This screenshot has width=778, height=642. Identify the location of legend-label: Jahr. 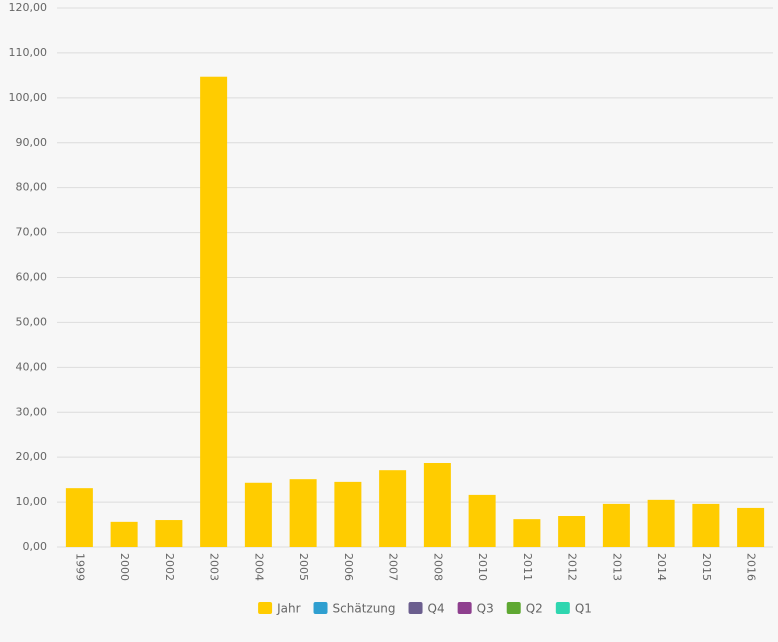
(288, 609).